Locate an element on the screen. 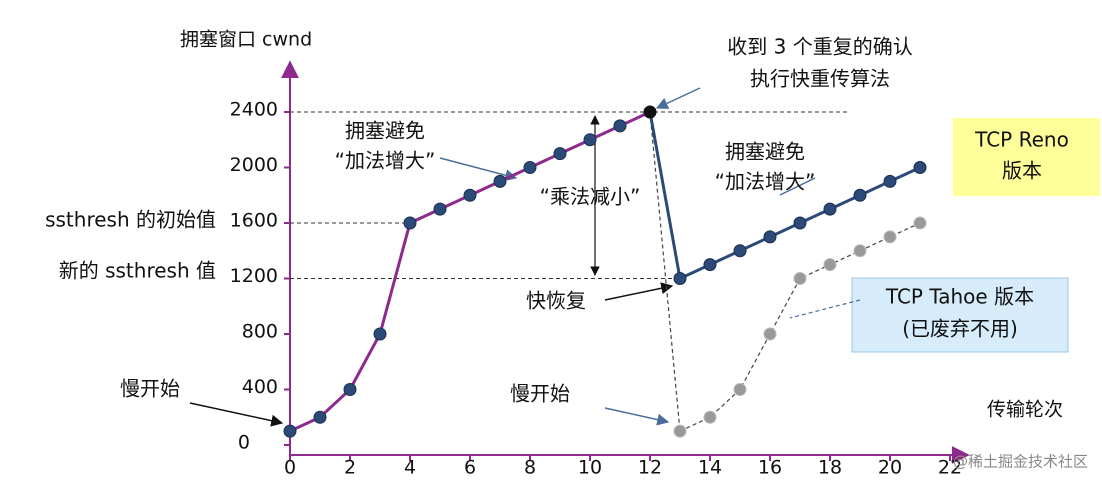 The image size is (1102, 488). reno-drop is located at coordinates (665, 195).